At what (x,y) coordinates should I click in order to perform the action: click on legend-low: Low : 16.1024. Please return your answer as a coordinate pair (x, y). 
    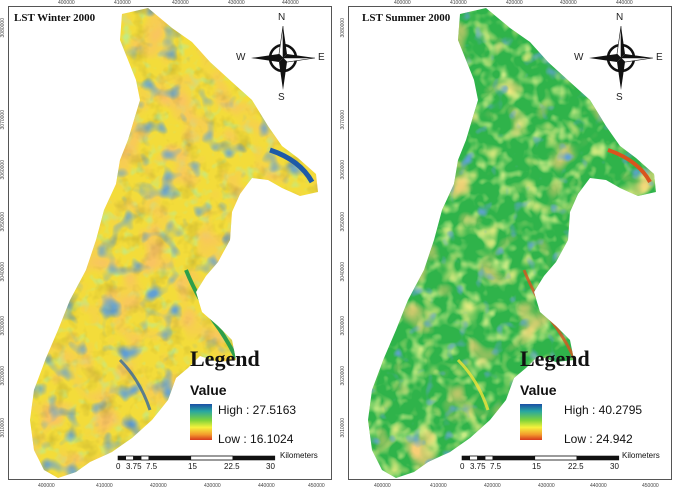
    Looking at the image, I should click on (256, 439).